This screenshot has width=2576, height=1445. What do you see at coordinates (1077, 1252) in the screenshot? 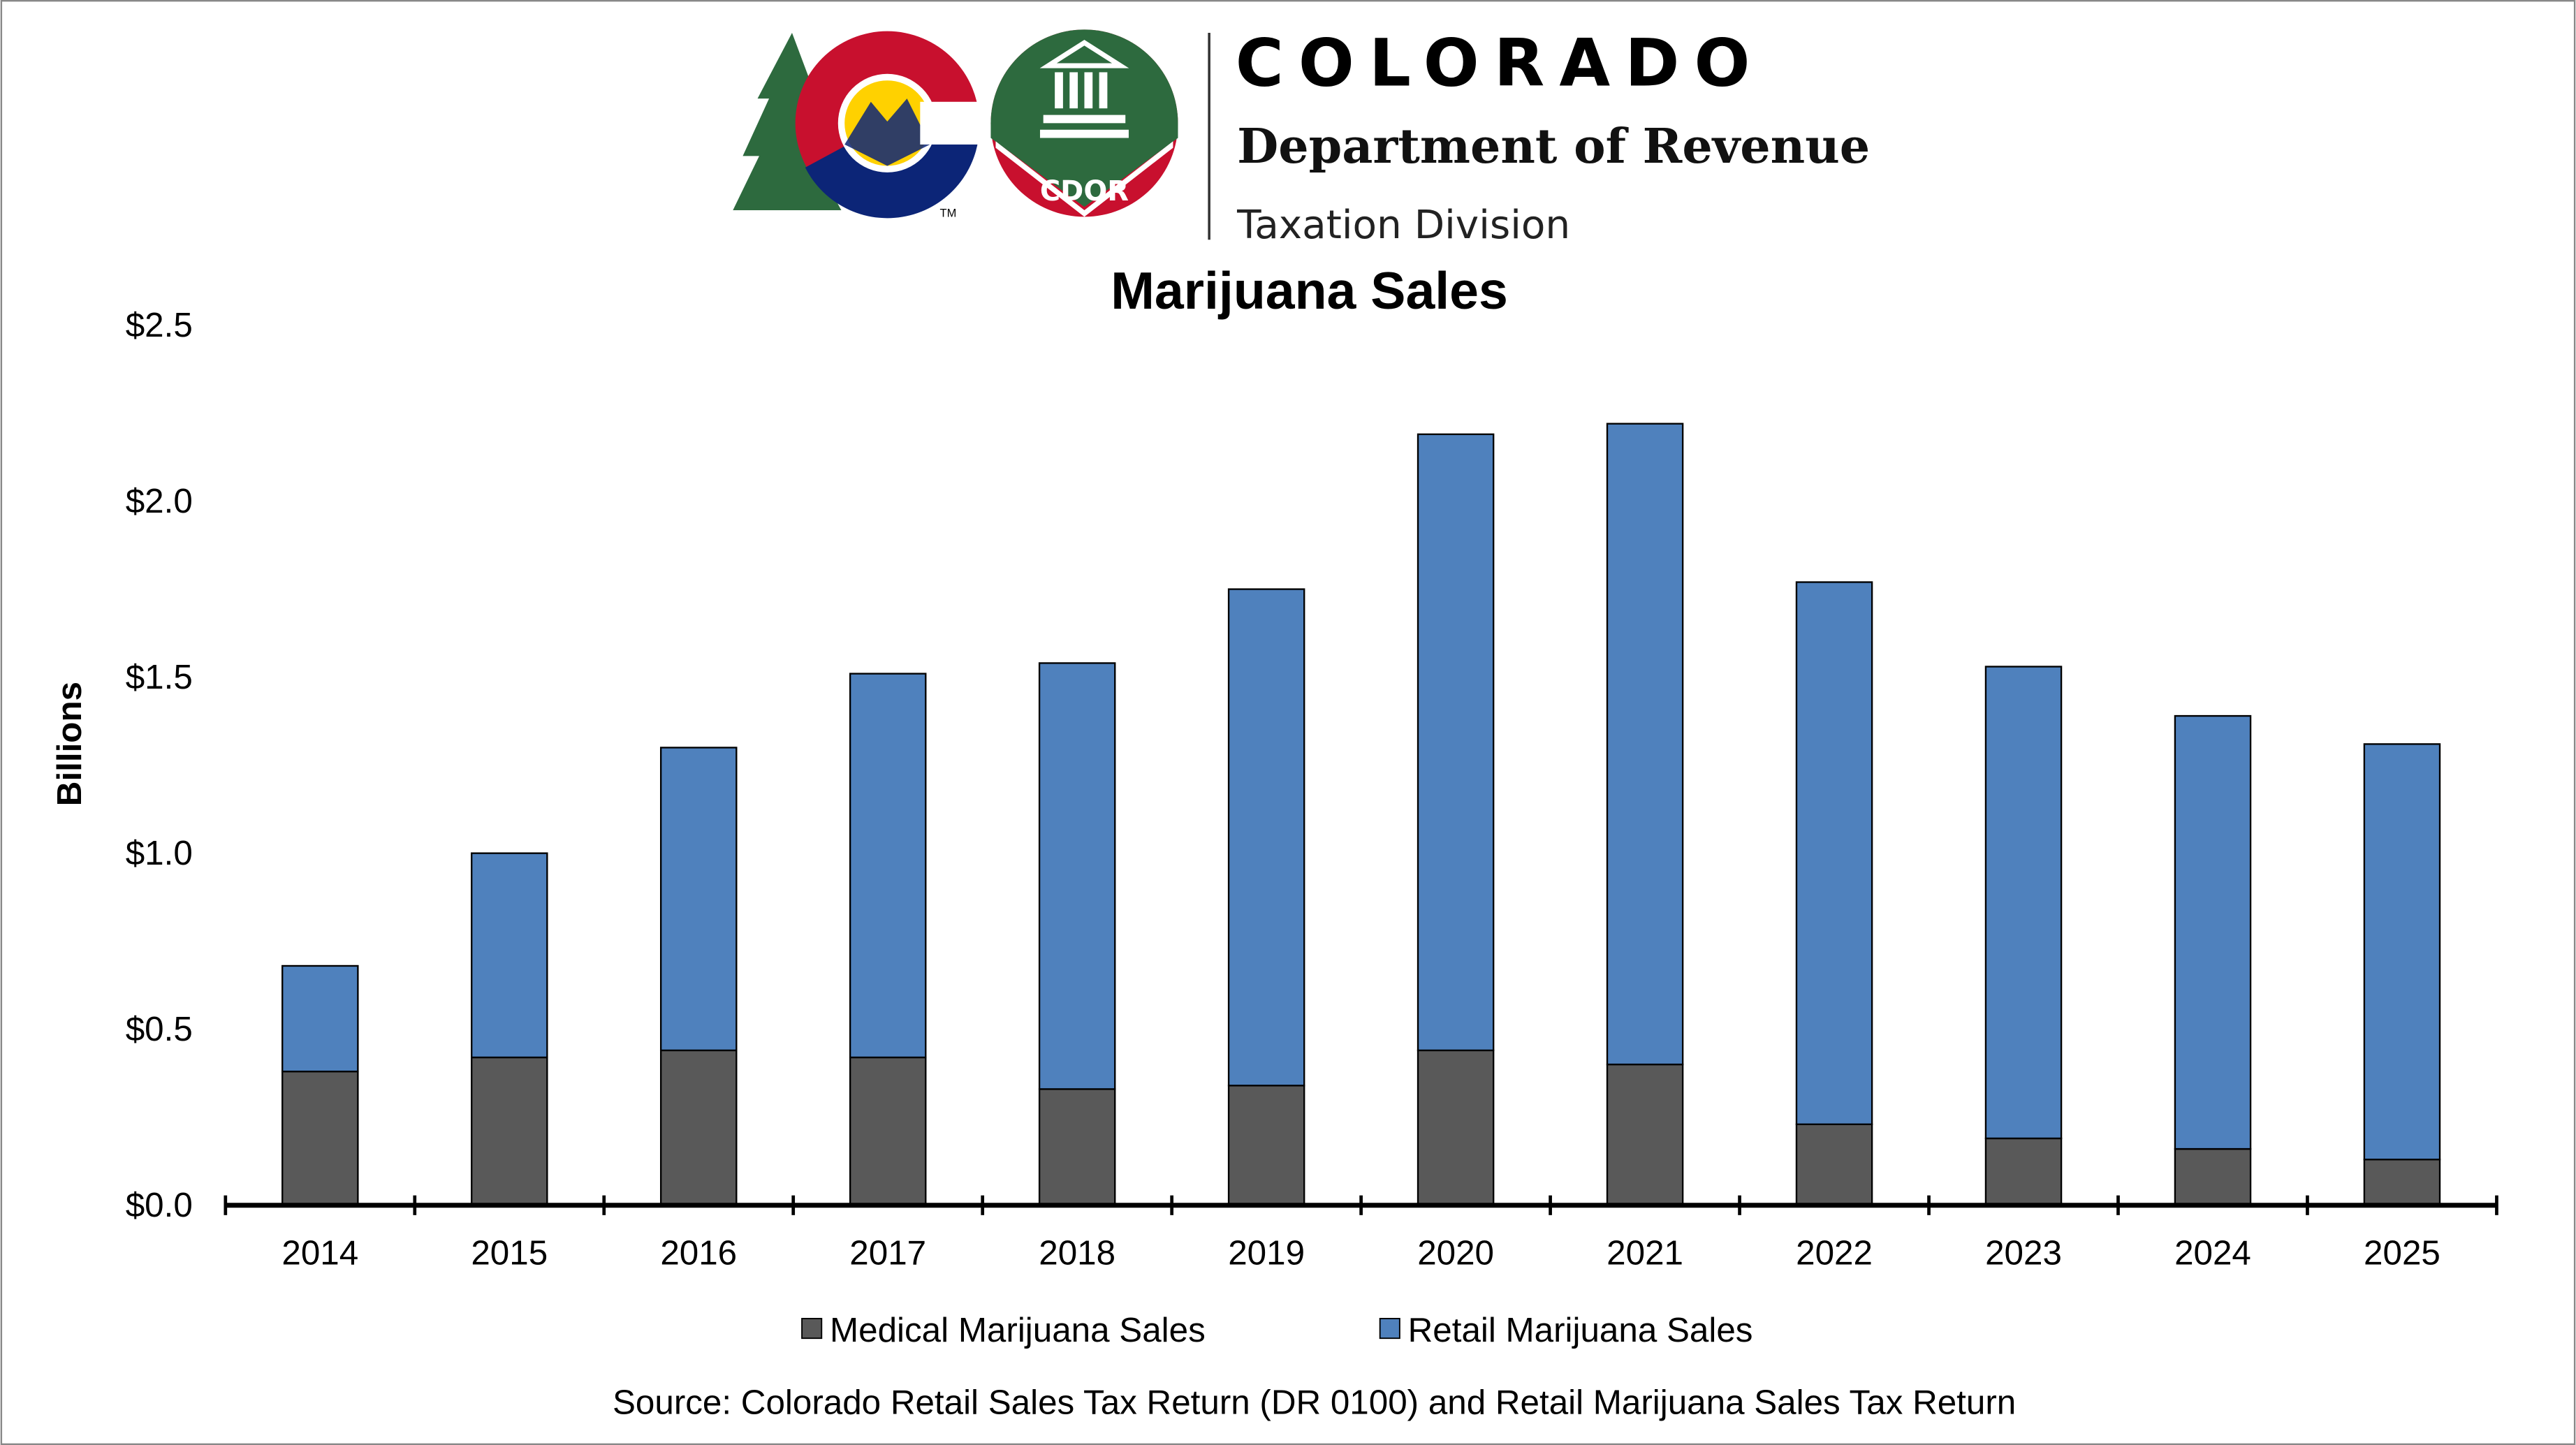
I see `x-tick-label: 2018` at bounding box center [1077, 1252].